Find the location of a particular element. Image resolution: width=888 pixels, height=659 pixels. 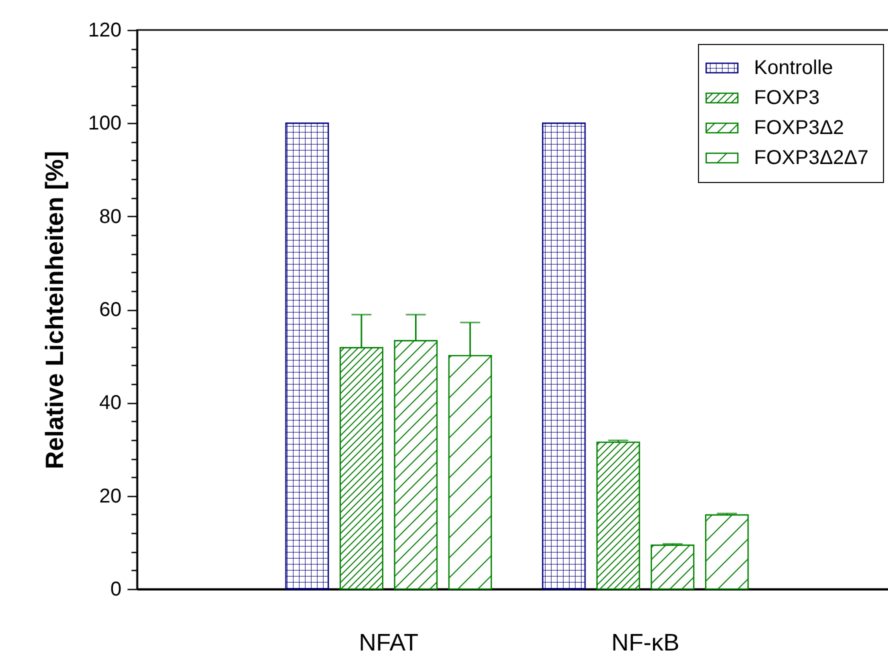

legend-label: FOXP3Δ2Δ7 is located at coordinates (811, 158).